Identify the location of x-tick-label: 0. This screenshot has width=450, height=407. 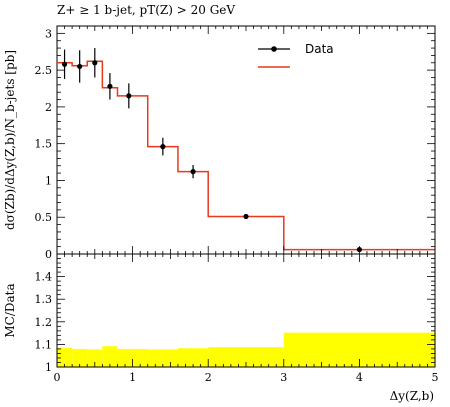
(57, 377).